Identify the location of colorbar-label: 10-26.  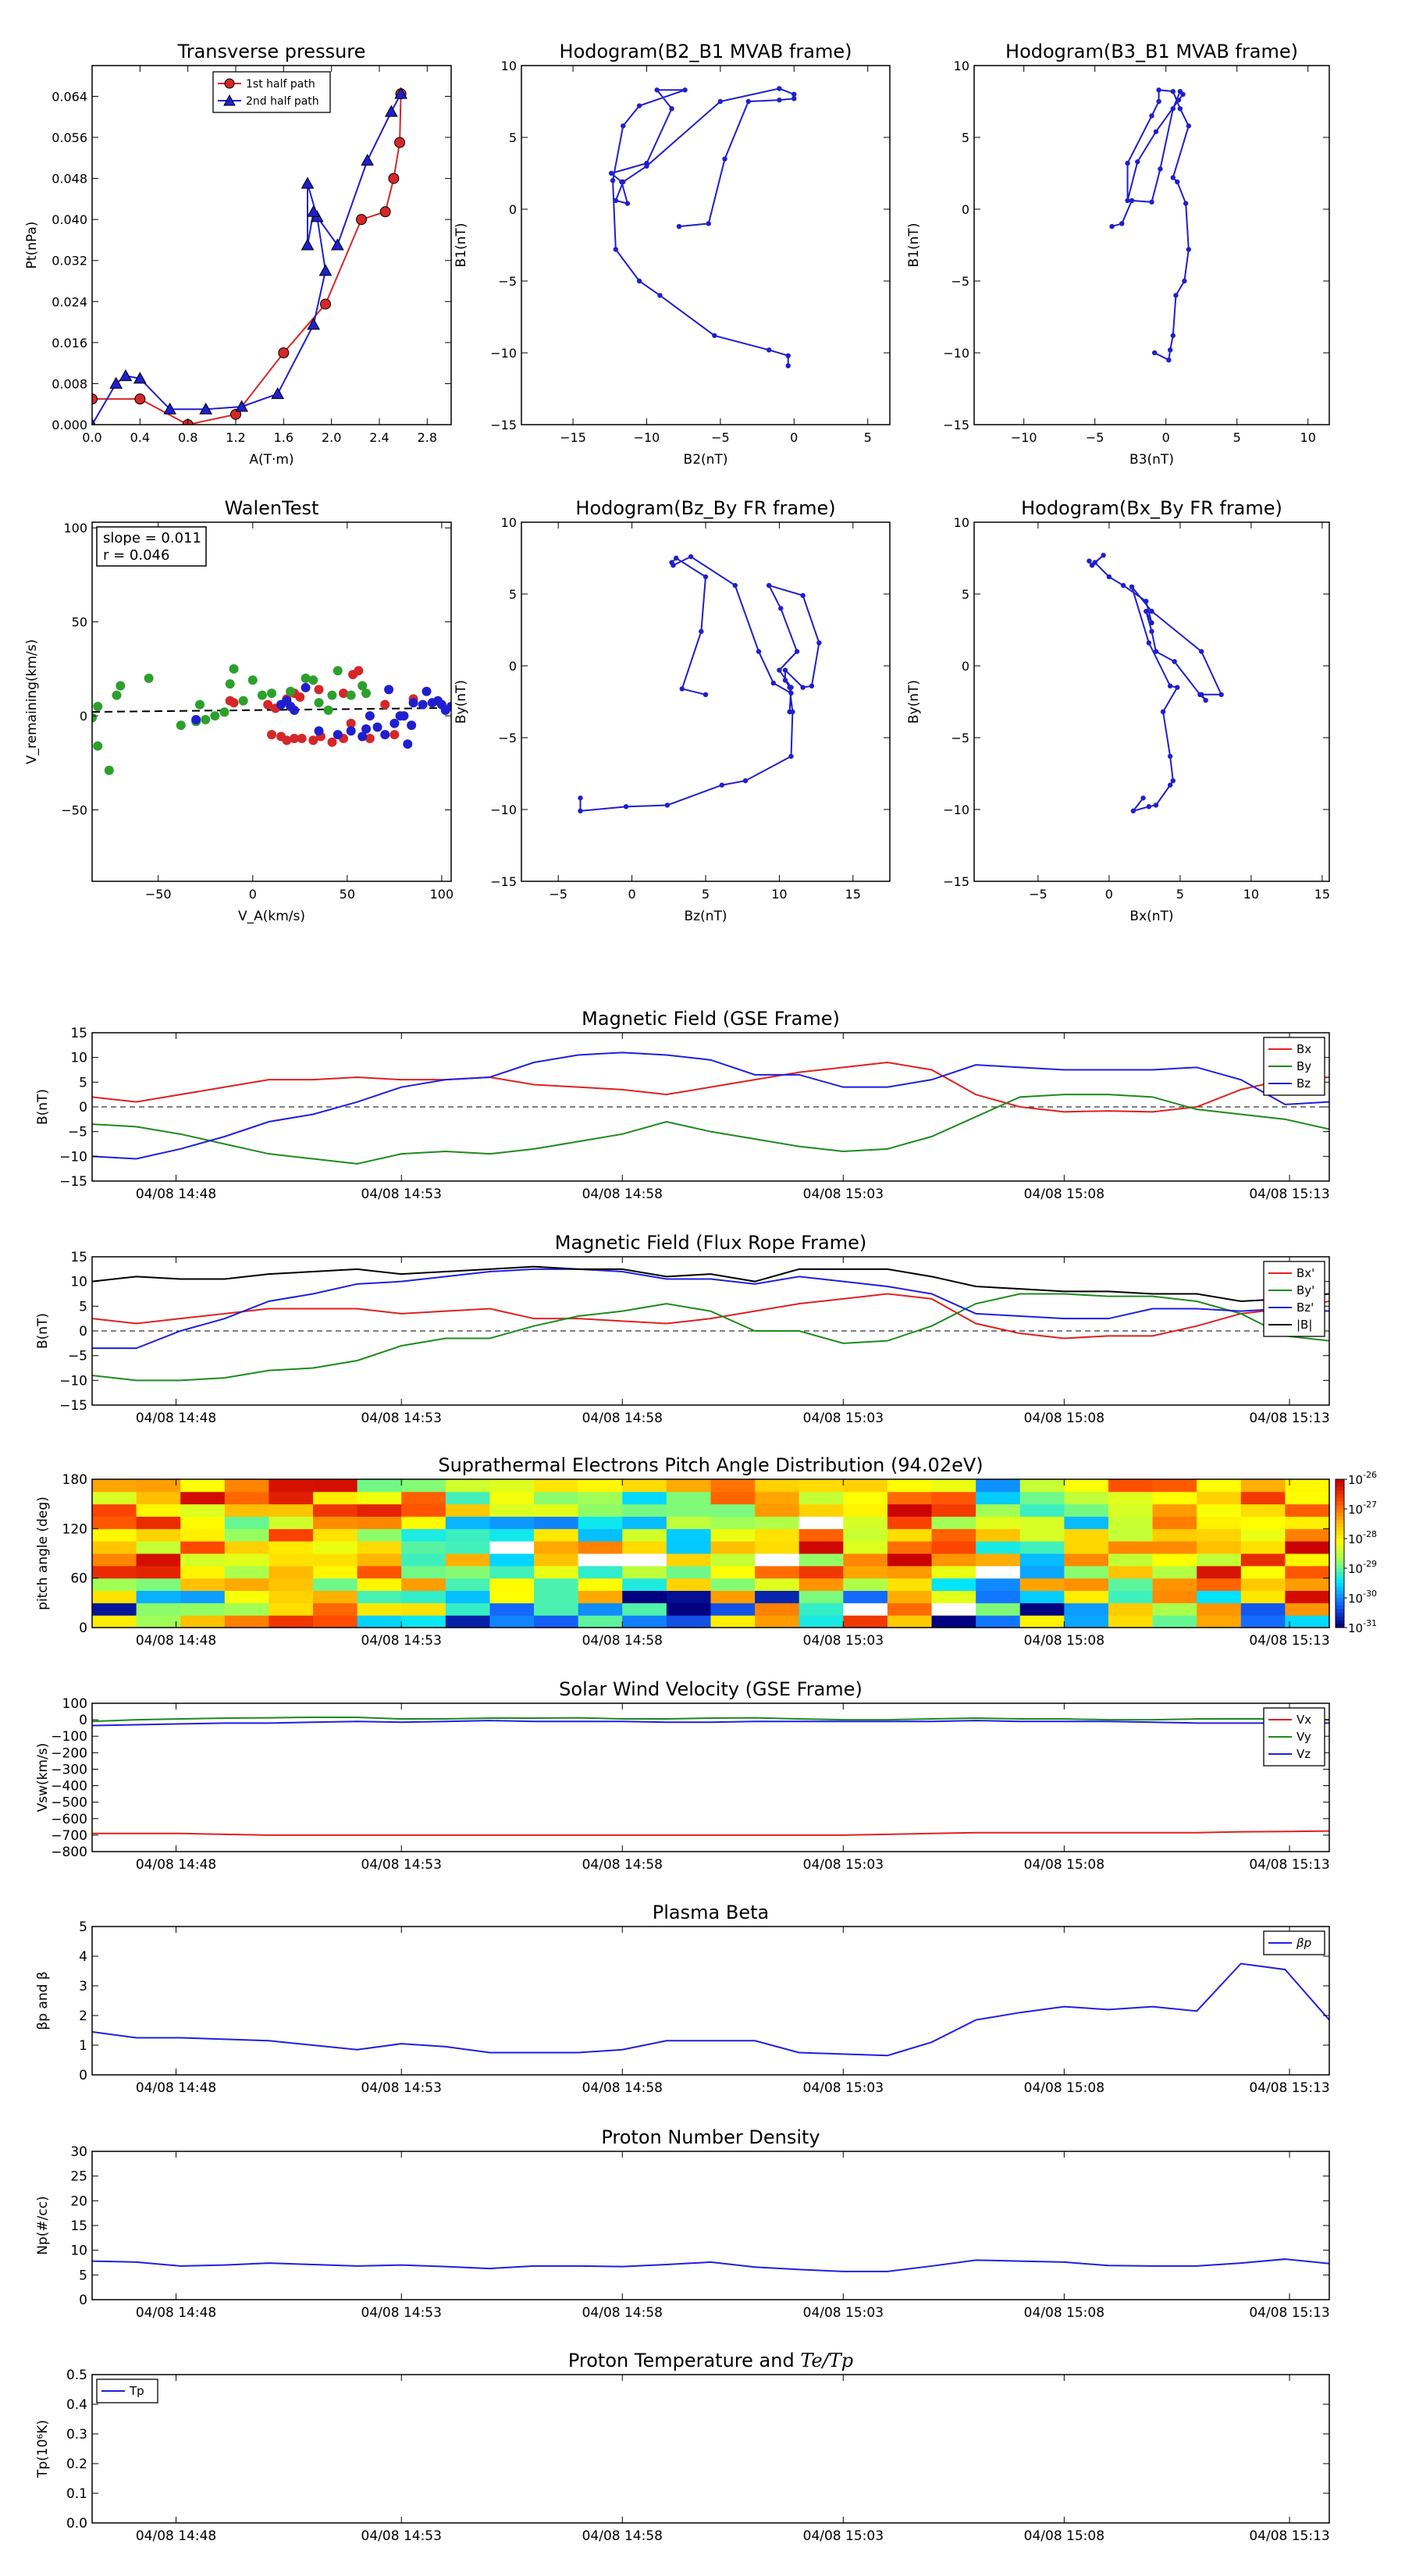
(1362, 1478).